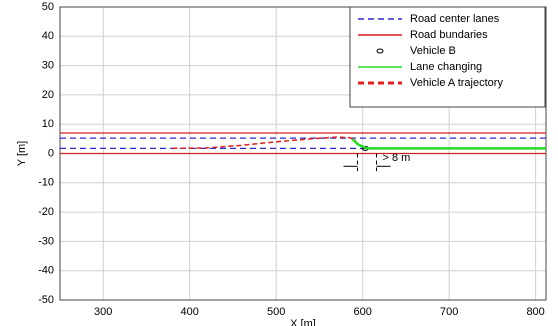  I want to click on legend-label: Lane changing, so click(446, 67).